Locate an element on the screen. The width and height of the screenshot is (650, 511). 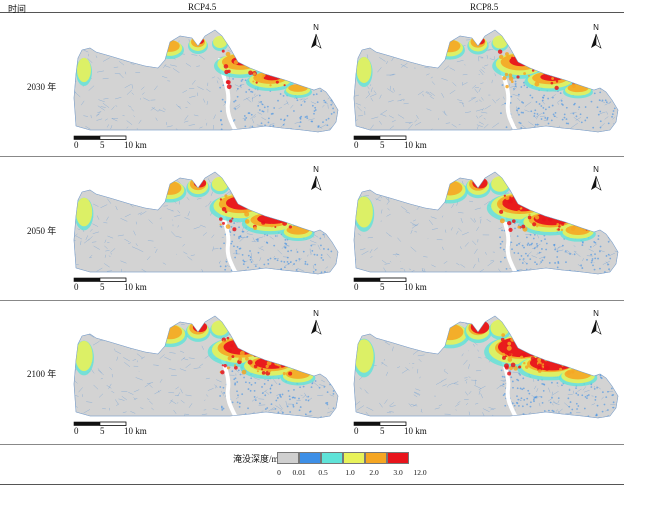
bottom-rule is located at coordinates (312, 484).